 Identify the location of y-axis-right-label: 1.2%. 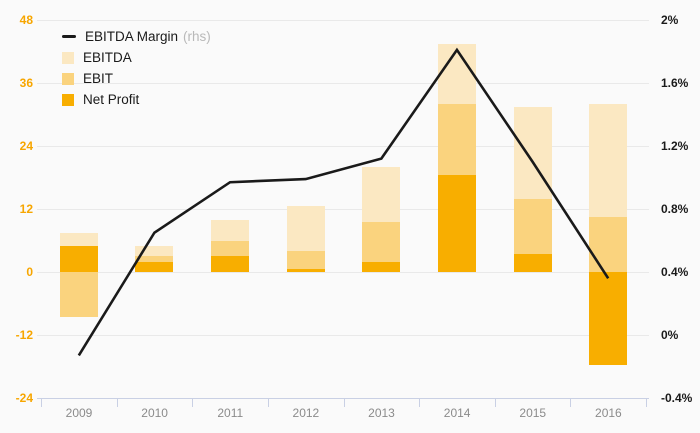
(675, 146).